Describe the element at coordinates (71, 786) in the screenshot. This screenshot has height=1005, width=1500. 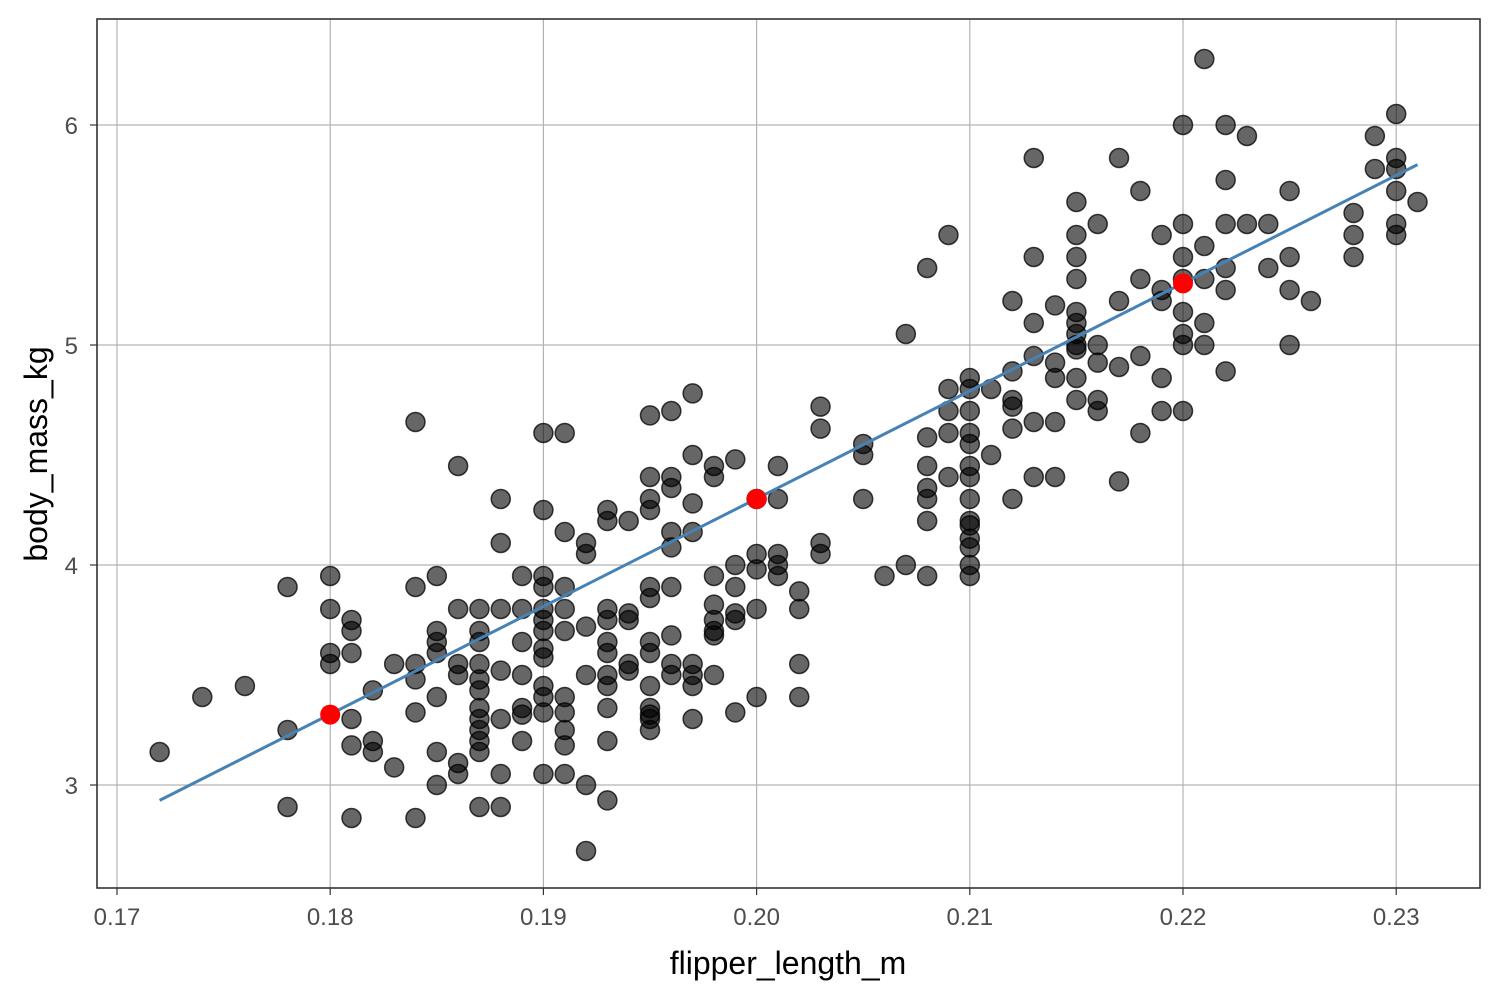
I see `y-tick-label: 3` at that location.